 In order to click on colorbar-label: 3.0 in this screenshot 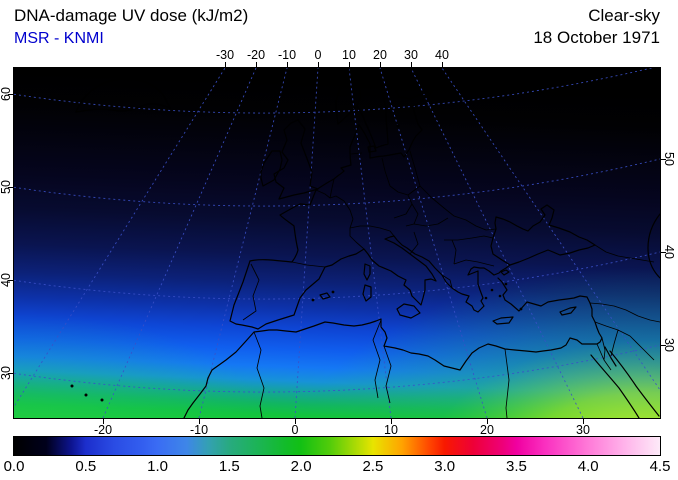, I will do `click(445, 466)`.